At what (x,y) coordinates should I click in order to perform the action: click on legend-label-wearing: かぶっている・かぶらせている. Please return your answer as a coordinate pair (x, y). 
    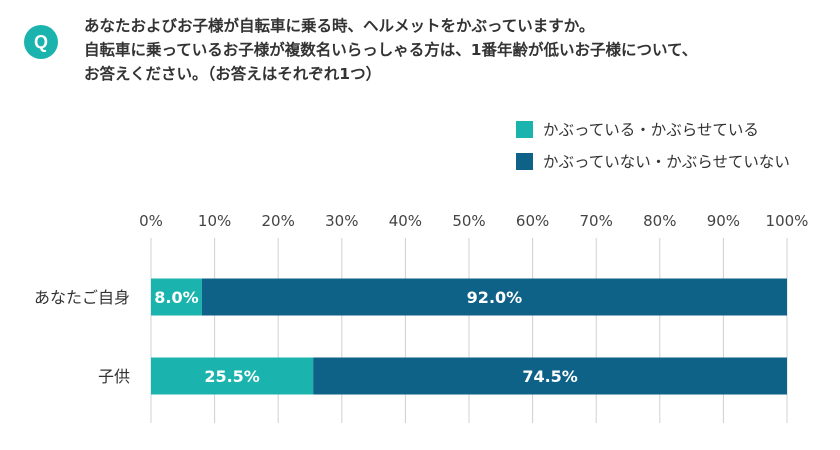
    Looking at the image, I should click on (651, 130).